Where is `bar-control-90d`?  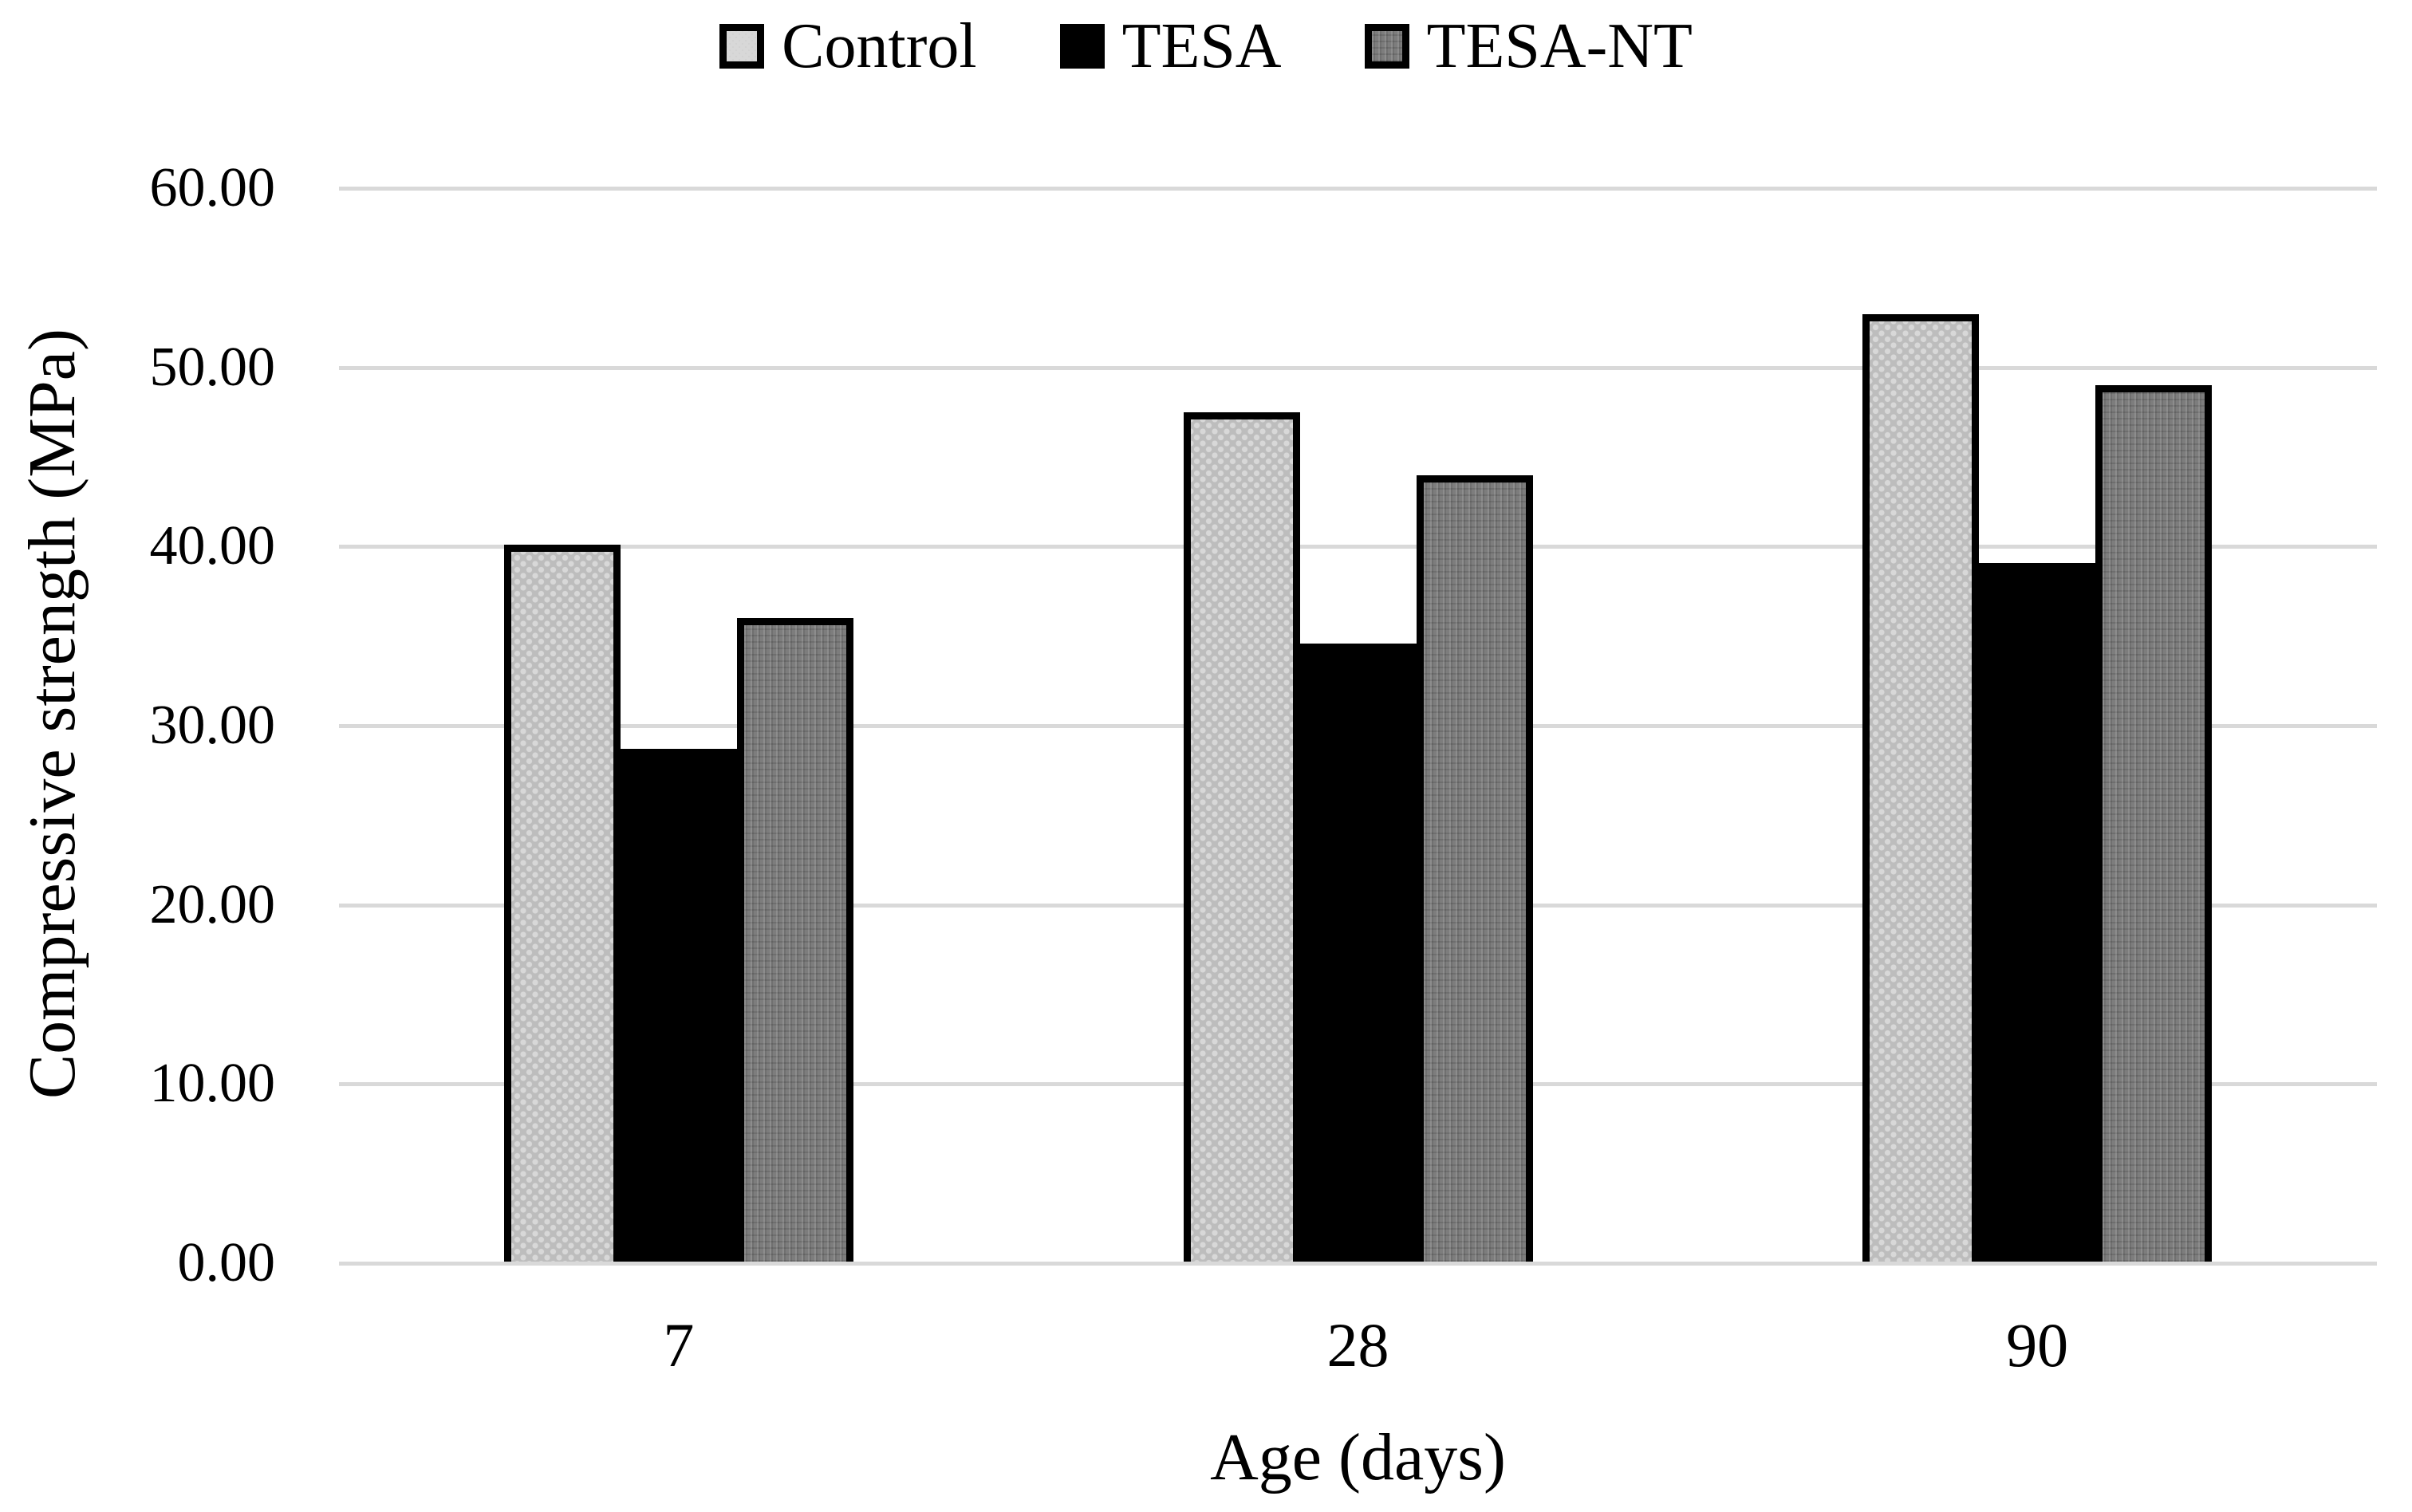 bar-control-90d is located at coordinates (1921, 787).